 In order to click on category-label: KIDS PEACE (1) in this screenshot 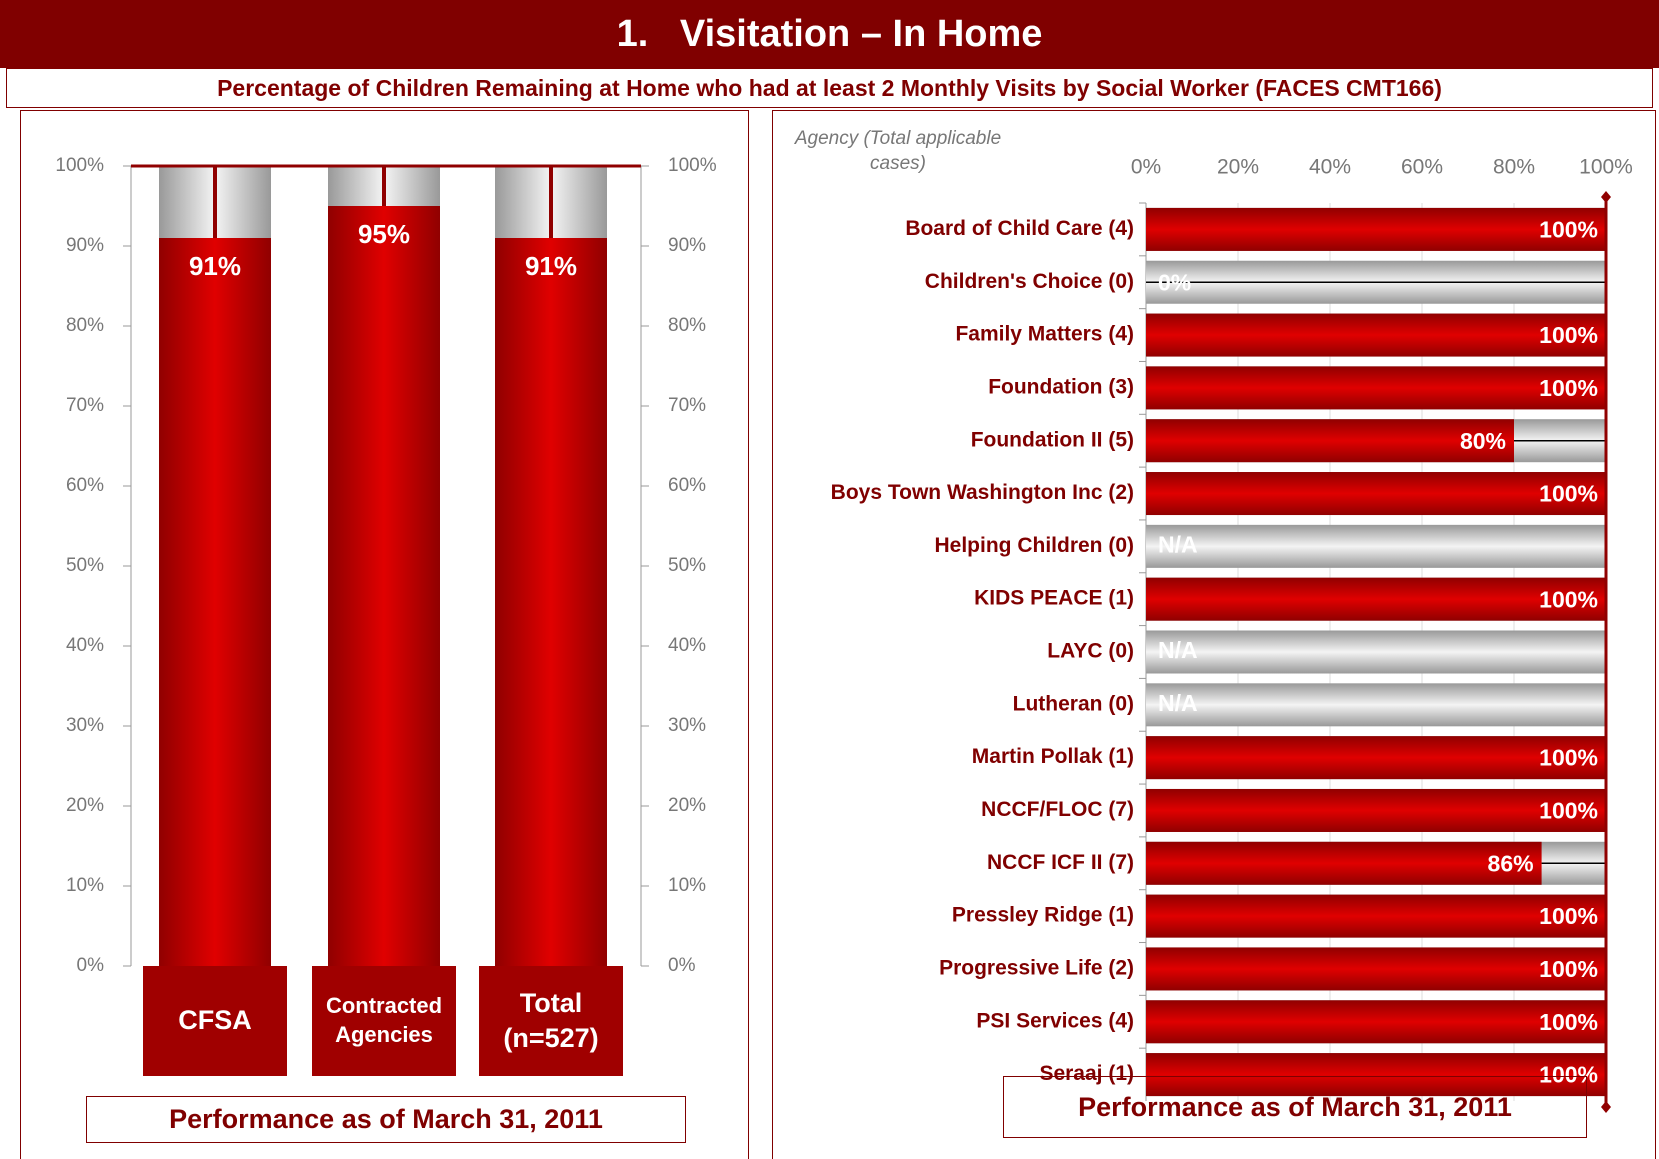, I will do `click(1054, 598)`.